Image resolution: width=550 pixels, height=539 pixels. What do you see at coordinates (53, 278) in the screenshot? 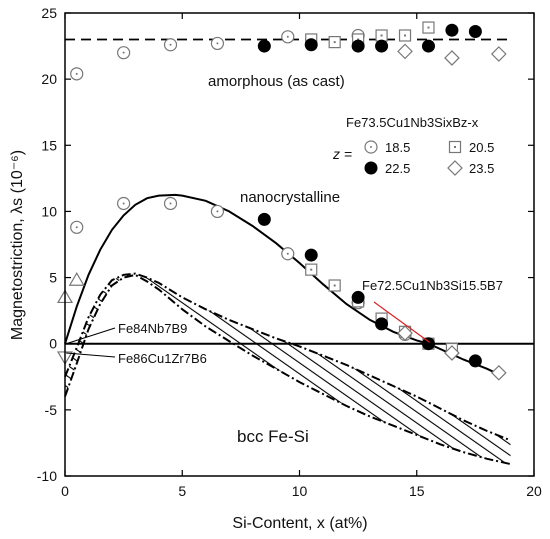
I see `y-tick-label: 5` at bounding box center [53, 278].